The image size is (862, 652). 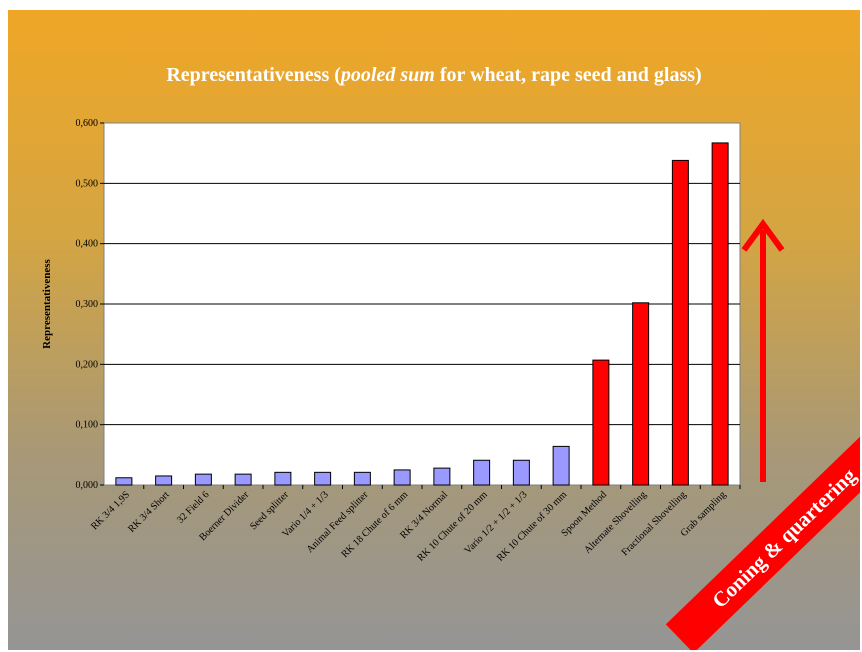 I want to click on title-suffix: for wheat, rape seed and glass), so click(x=568, y=75).